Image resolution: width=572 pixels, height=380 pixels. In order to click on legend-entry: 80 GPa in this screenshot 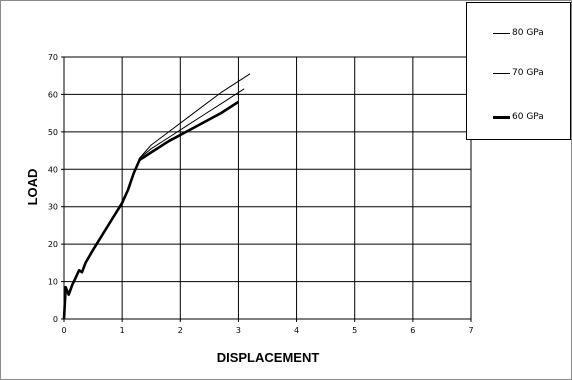, I will do `click(518, 33)`.